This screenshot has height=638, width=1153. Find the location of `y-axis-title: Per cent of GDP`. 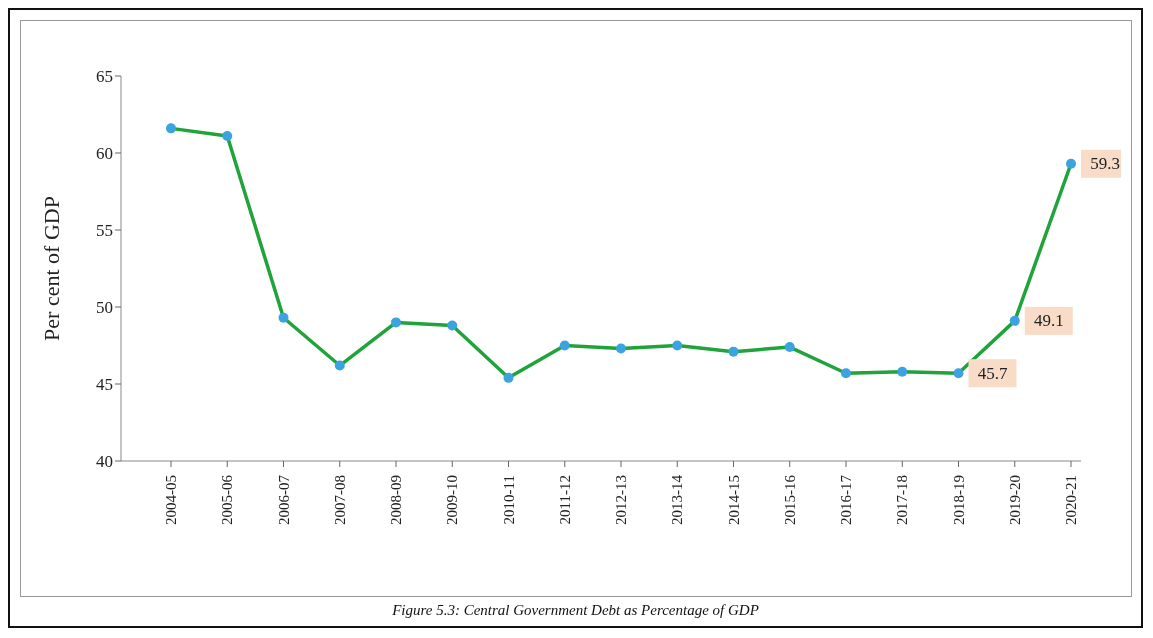

y-axis-title: Per cent of GDP is located at coordinates (51, 268).